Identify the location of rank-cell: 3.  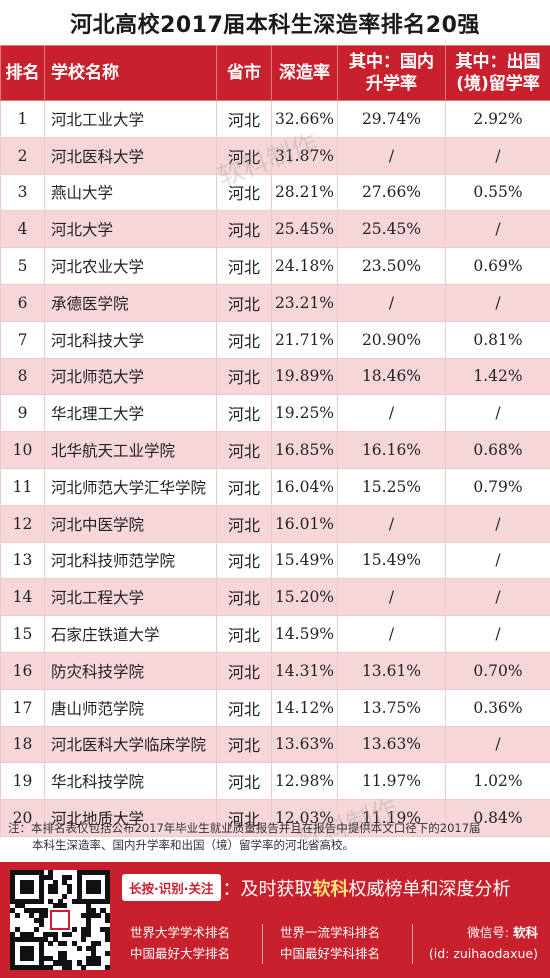
(23, 192).